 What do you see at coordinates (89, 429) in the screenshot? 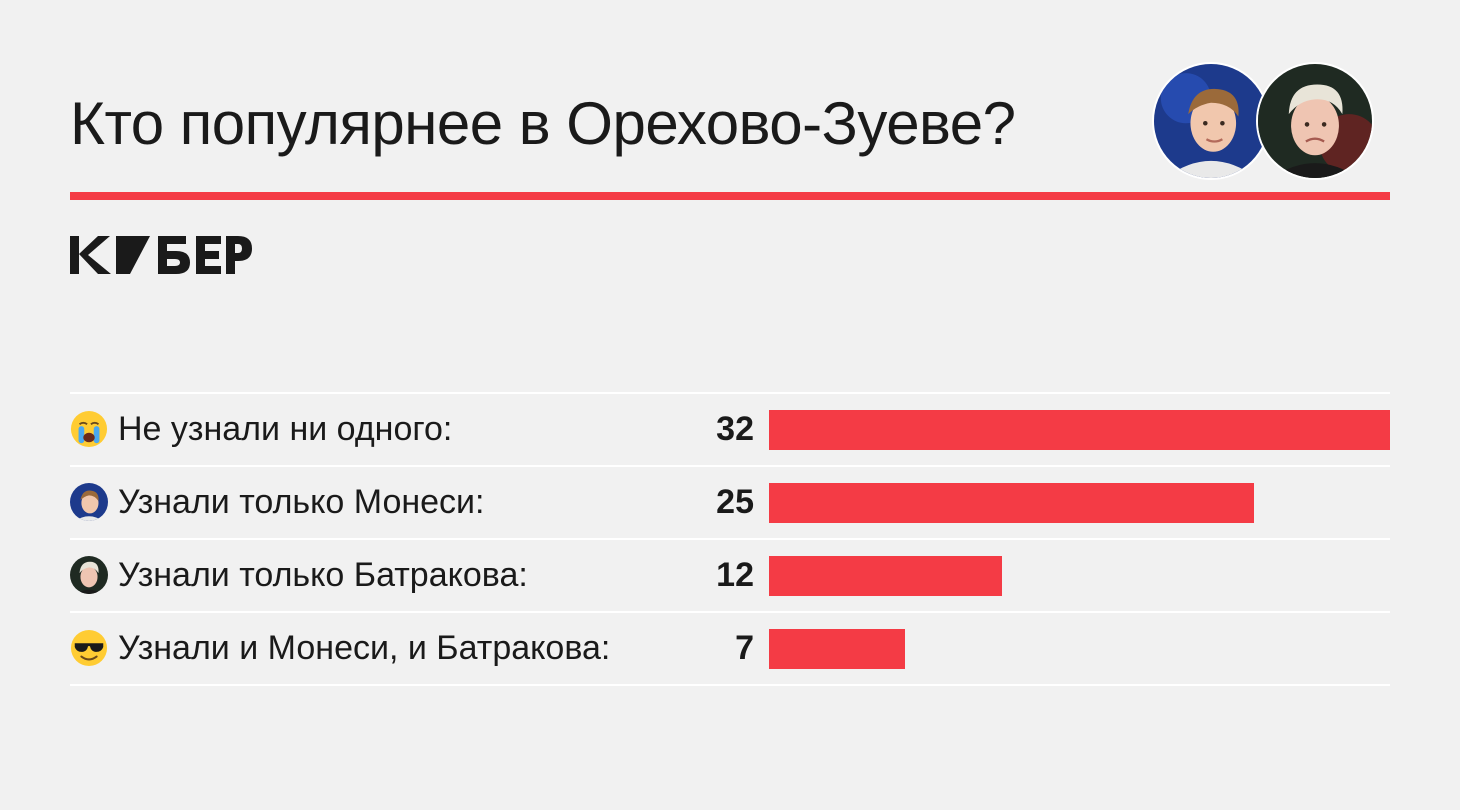
I see `crying-face-icon` at bounding box center [89, 429].